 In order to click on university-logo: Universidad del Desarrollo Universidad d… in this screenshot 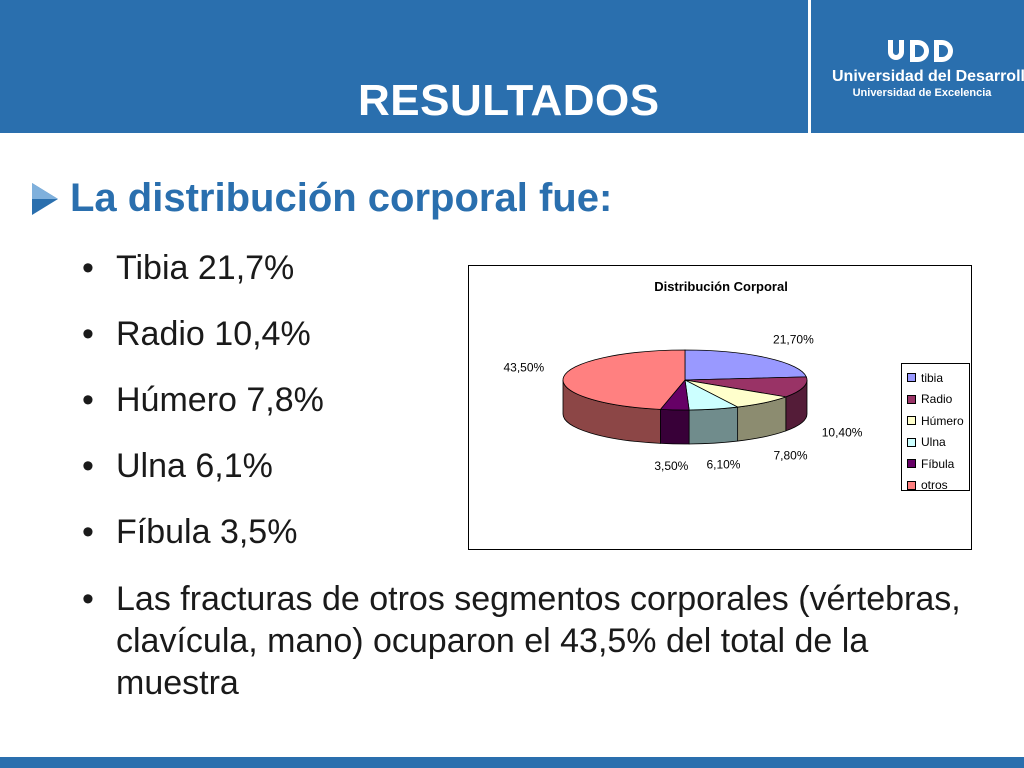, I will do `click(928, 69)`.